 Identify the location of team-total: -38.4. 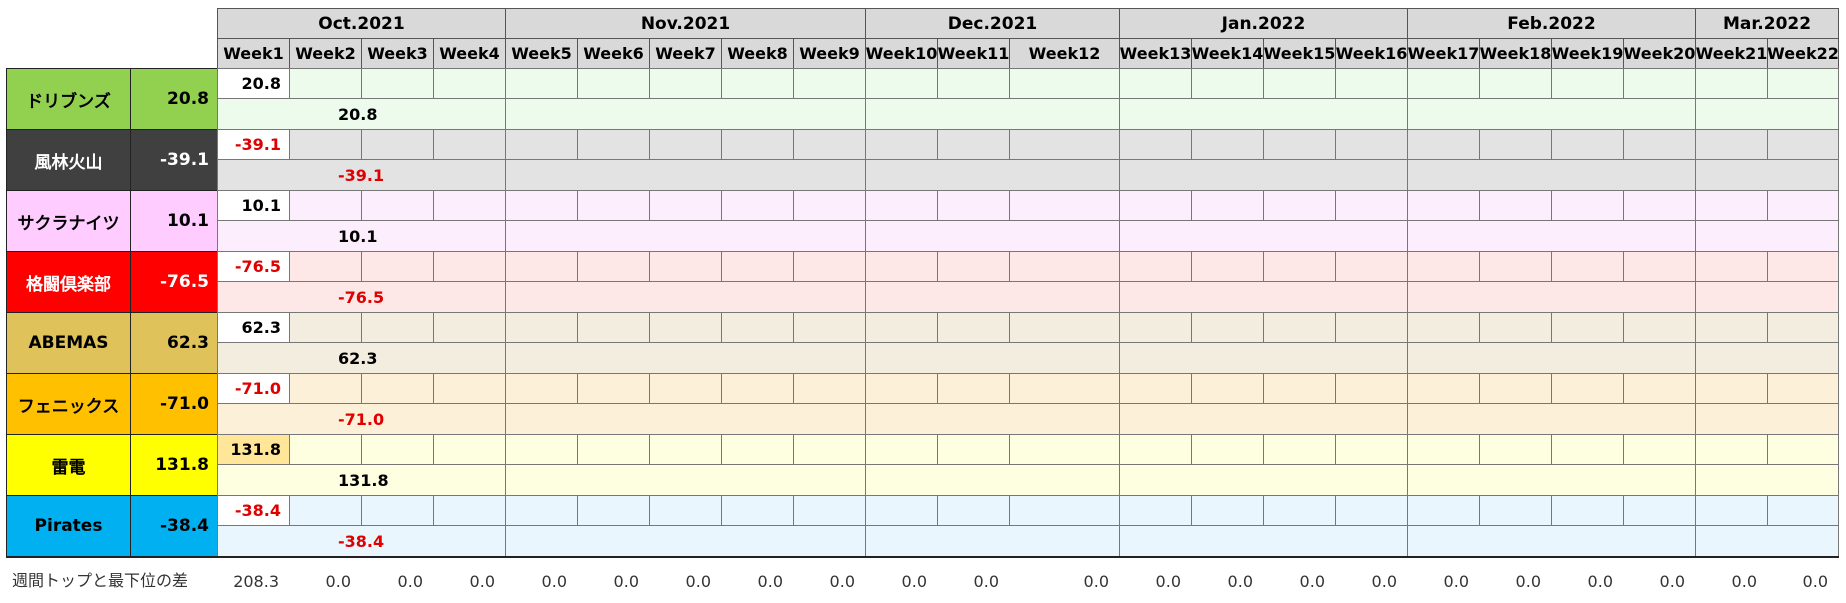
(174, 526).